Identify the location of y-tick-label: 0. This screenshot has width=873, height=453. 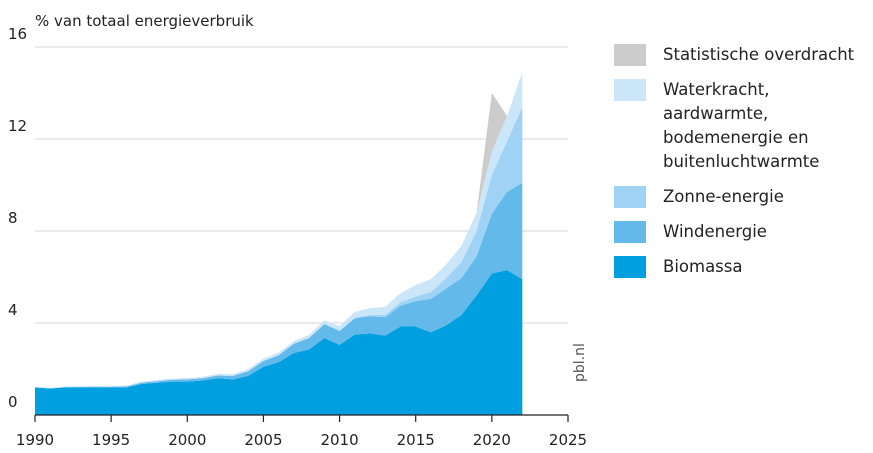
(13, 402).